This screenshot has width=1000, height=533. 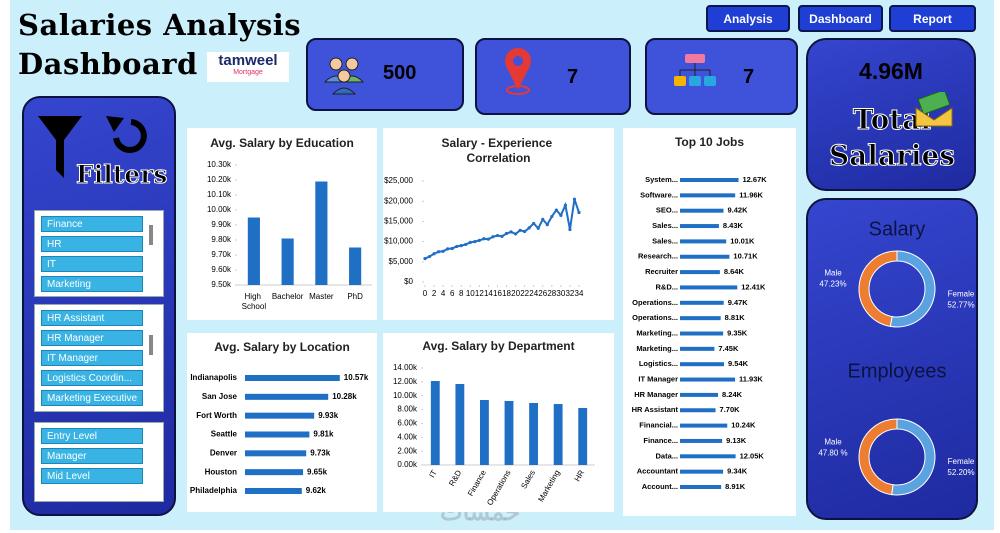 I want to click on slicer-item: HR, so click(x=92, y=244).